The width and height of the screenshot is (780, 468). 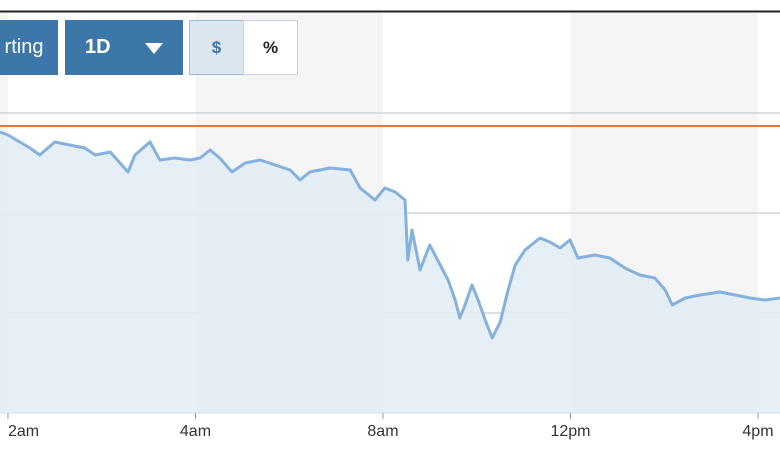 What do you see at coordinates (154, 48) in the screenshot?
I see `dropdown-arrow` at bounding box center [154, 48].